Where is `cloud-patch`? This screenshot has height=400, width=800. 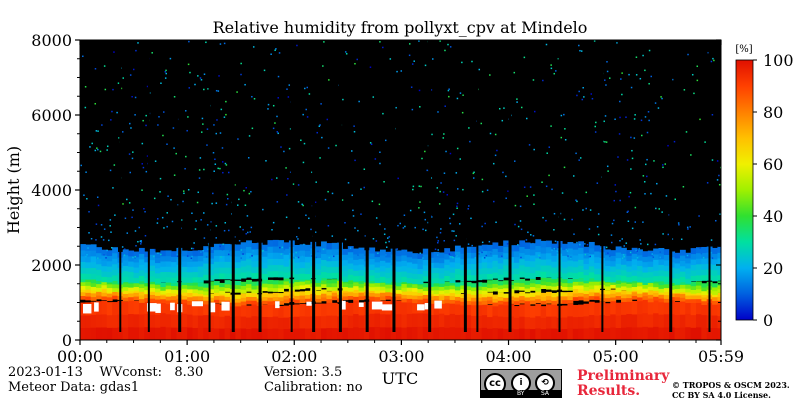
cloud-patch is located at coordinates (158, 308).